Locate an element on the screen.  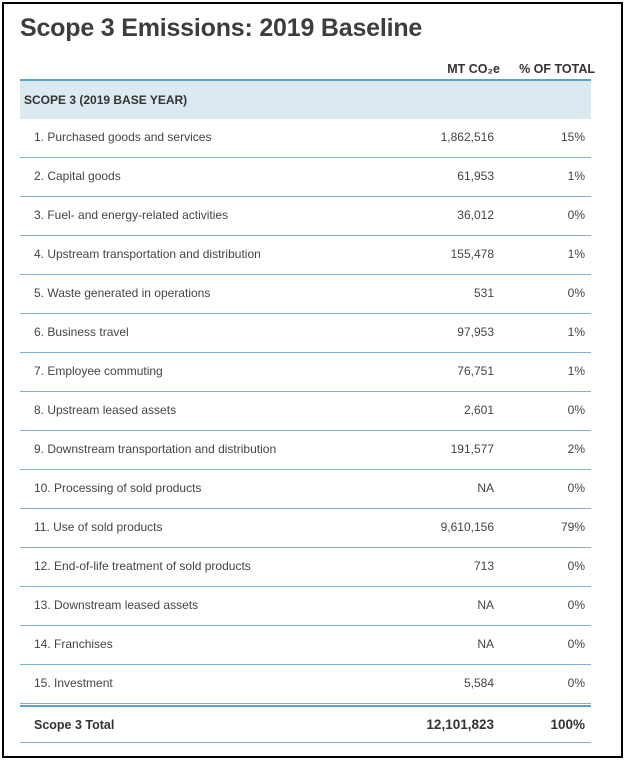
total-mt-value: 12,101,823 is located at coordinates (460, 724).